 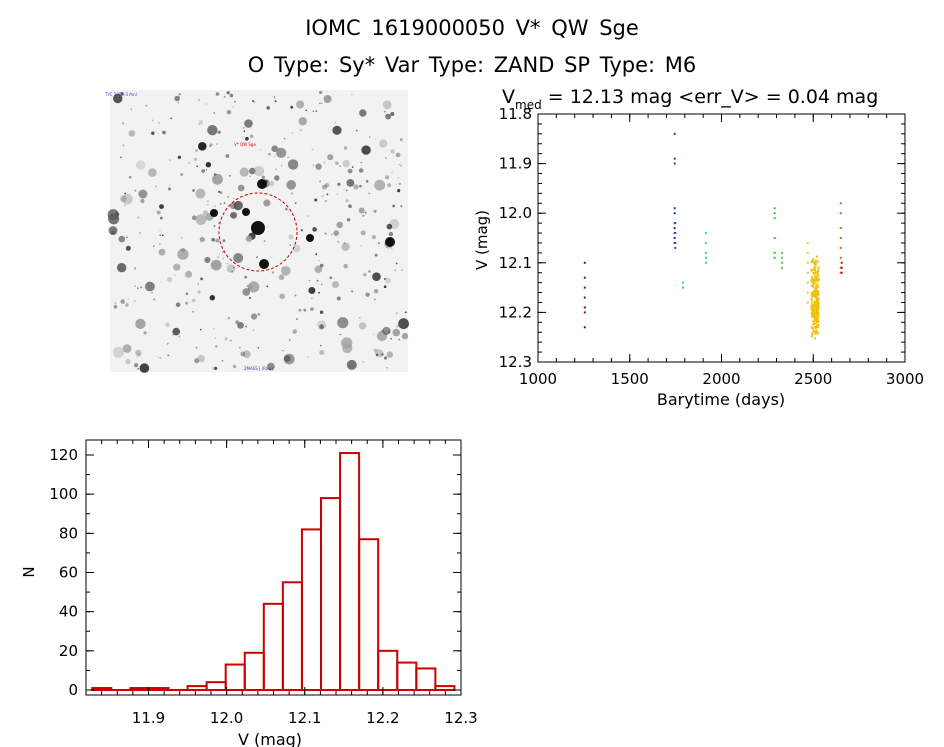 I want to click on hist-y-tick-label: 60, so click(x=68, y=573).